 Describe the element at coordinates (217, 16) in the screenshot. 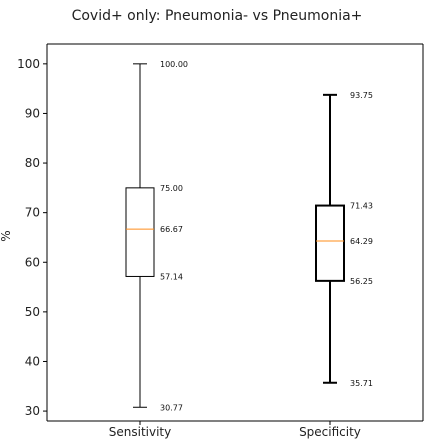

I see `chart-title: Covid+ only: Pneumonia- vs Pneumonia+` at that location.